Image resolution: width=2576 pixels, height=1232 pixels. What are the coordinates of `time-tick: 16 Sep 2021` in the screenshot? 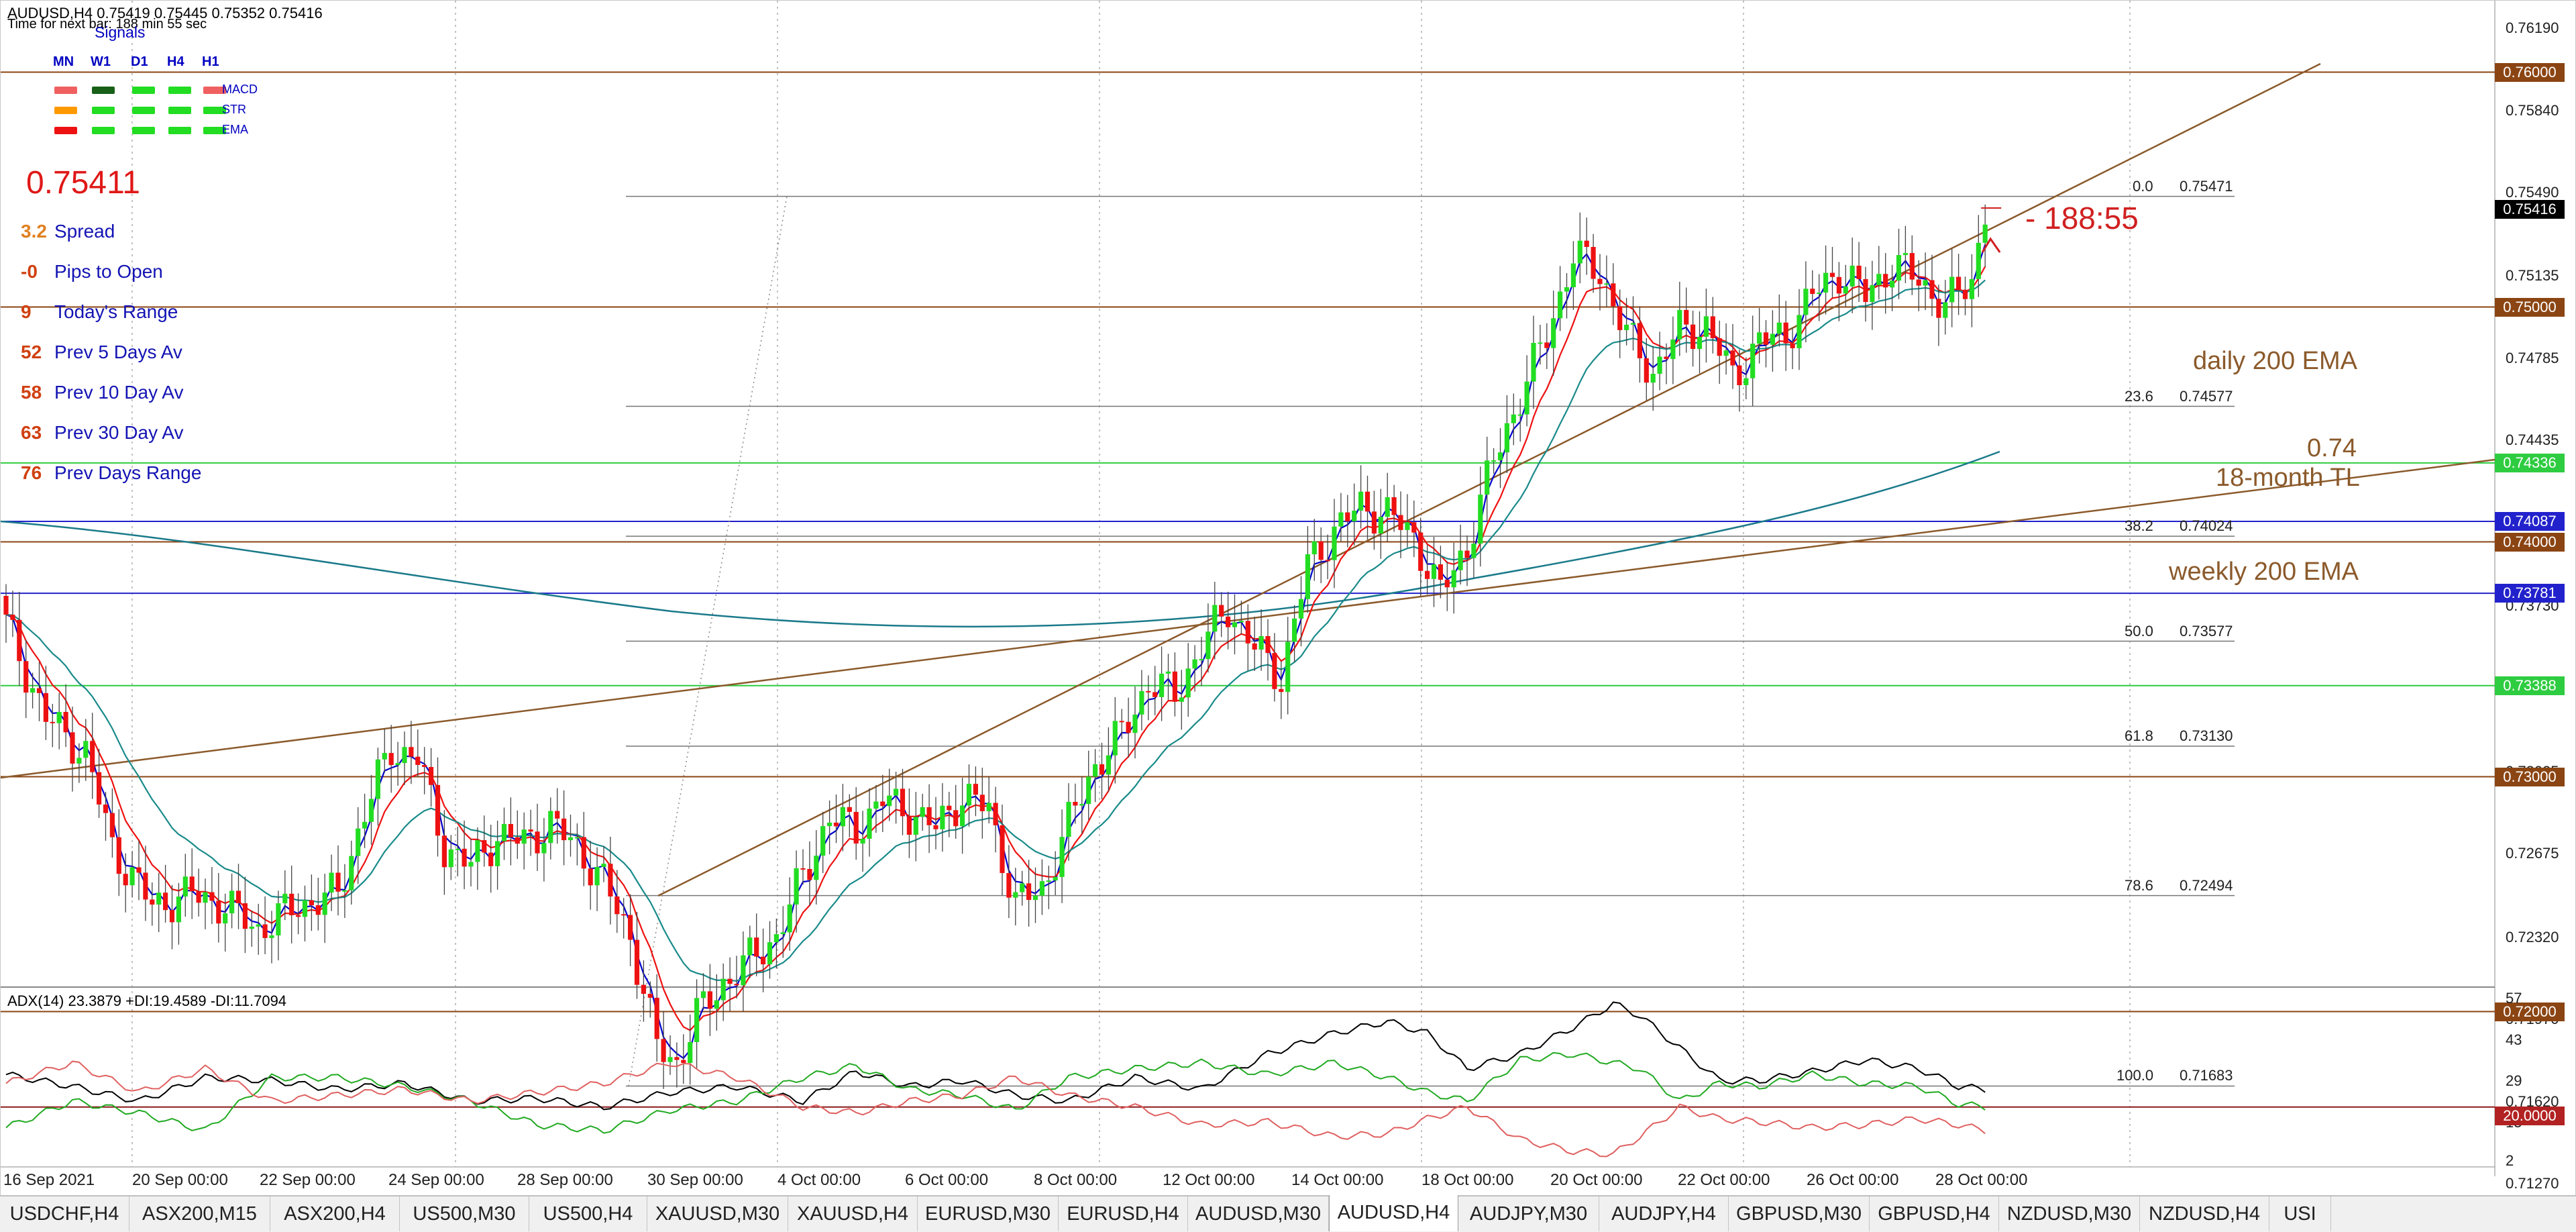 It's located at (49, 1180).